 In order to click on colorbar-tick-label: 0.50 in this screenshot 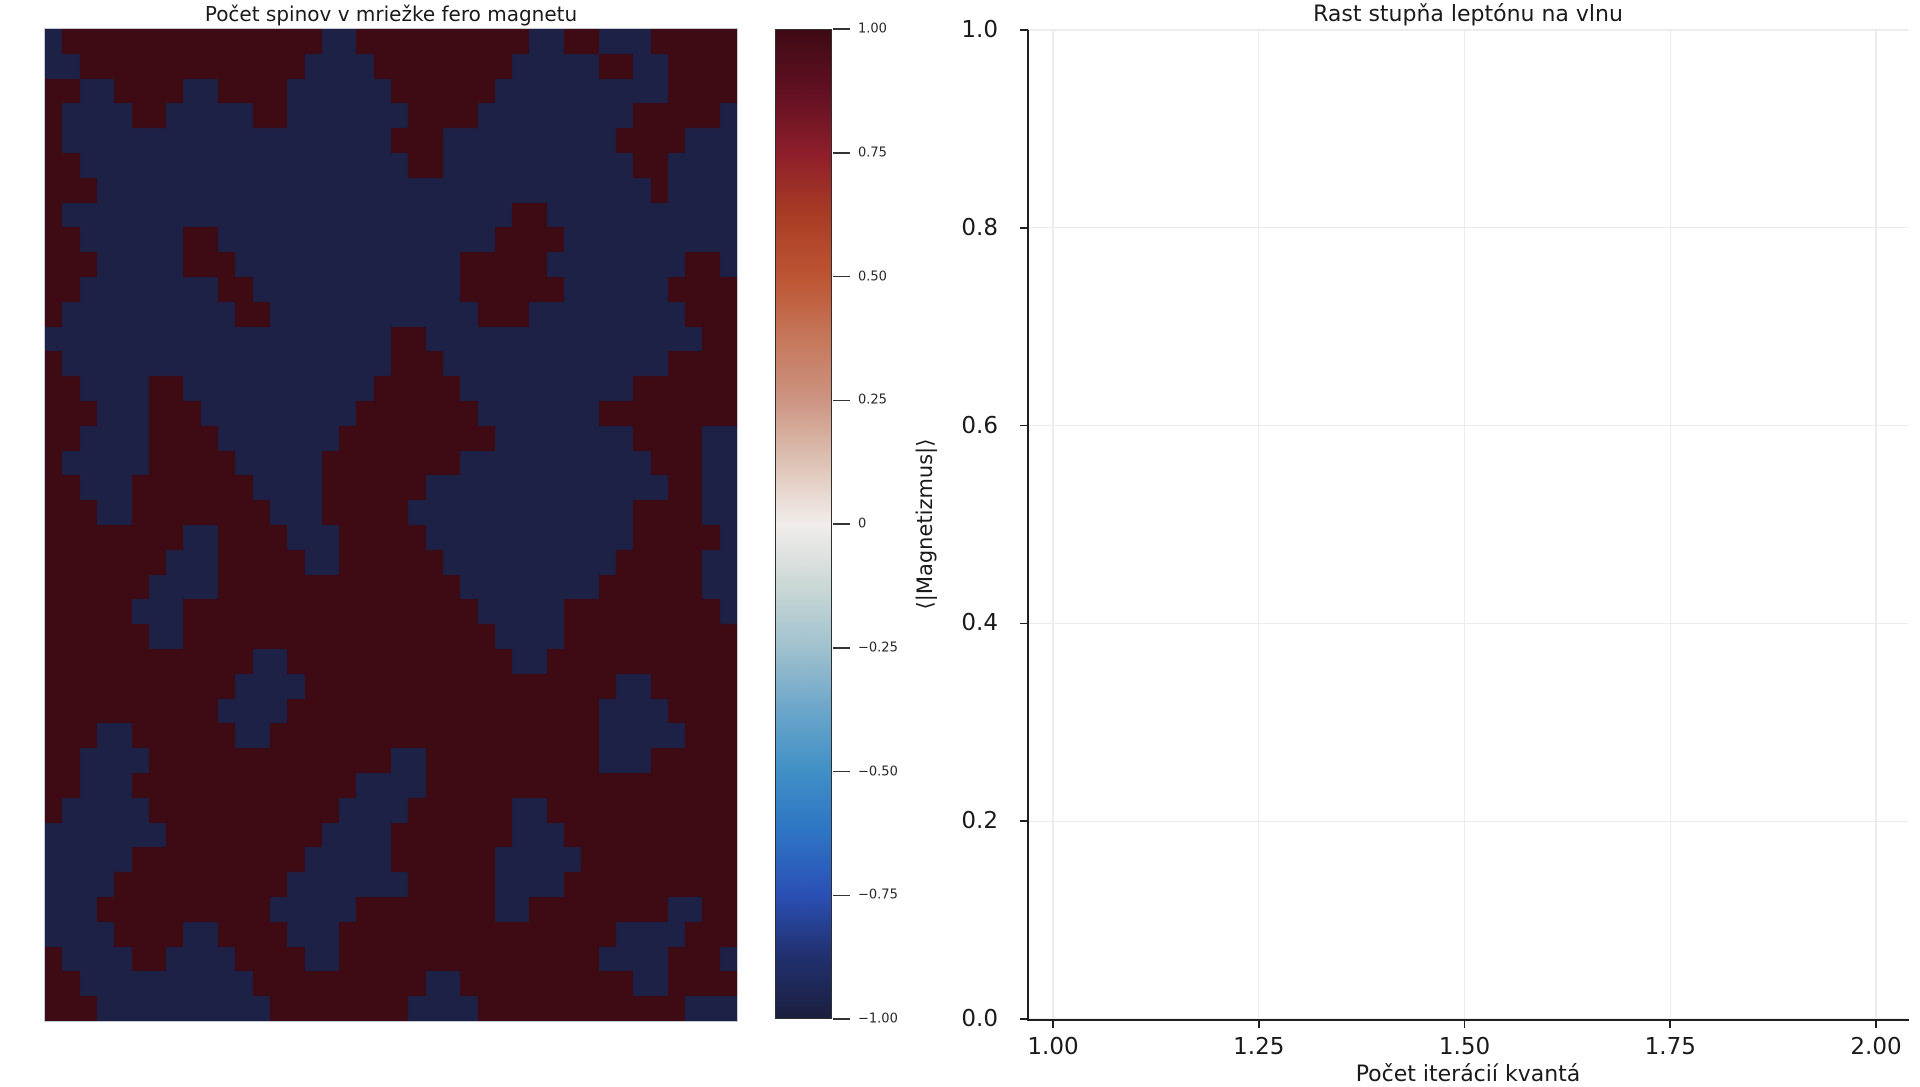, I will do `click(872, 276)`.